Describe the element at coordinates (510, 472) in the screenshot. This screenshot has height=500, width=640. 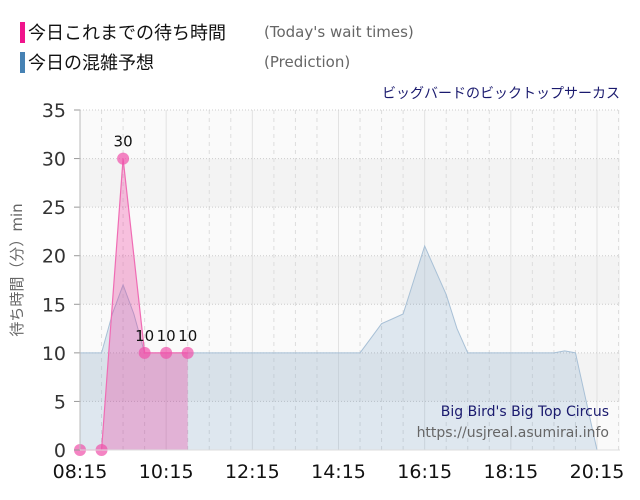
I see `x-tick-label: 18:15` at that location.